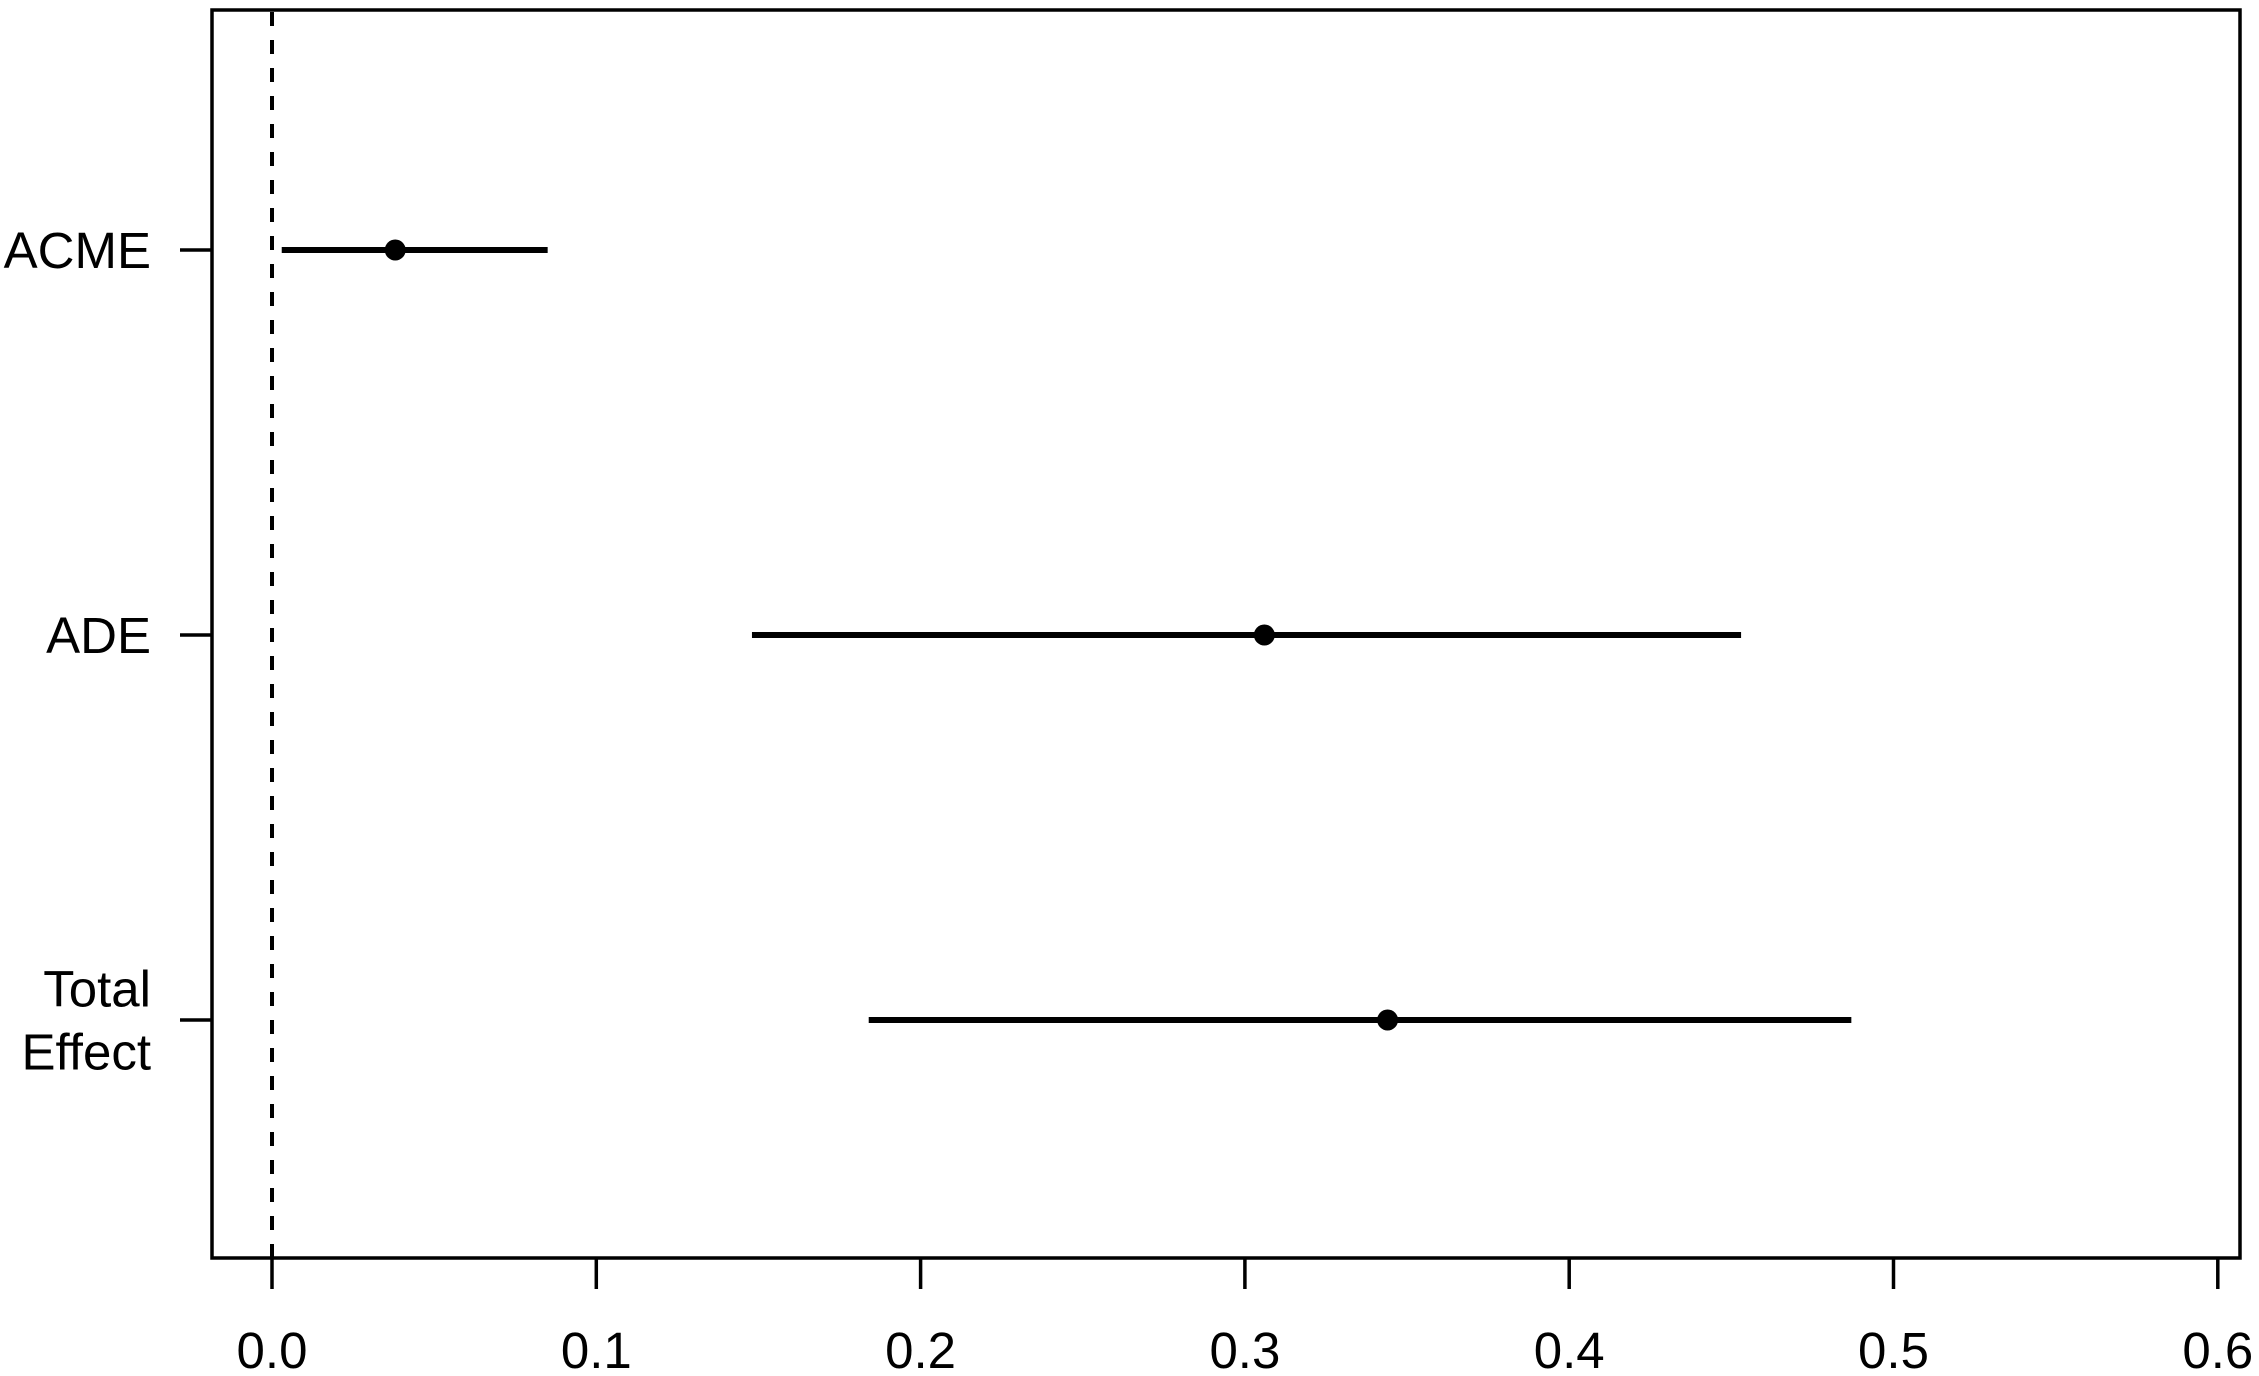  Describe the element at coordinates (98, 635) in the screenshot. I see `y-axis-label: ADE` at that location.